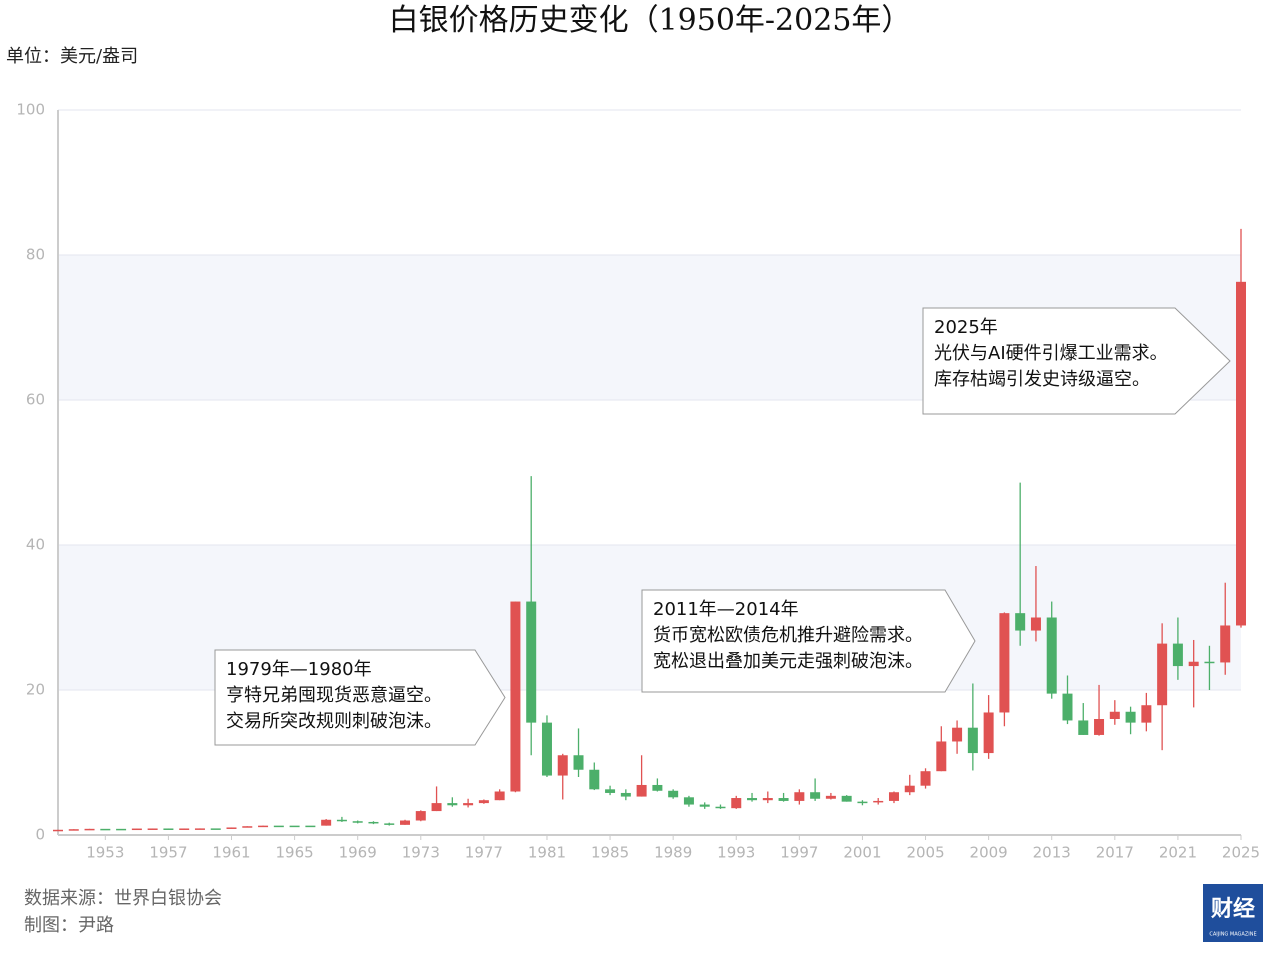 The height and width of the screenshot is (953, 1269). I want to click on annotation-text: 货币宽松欧债危机推升避险需求。, so click(788, 635).